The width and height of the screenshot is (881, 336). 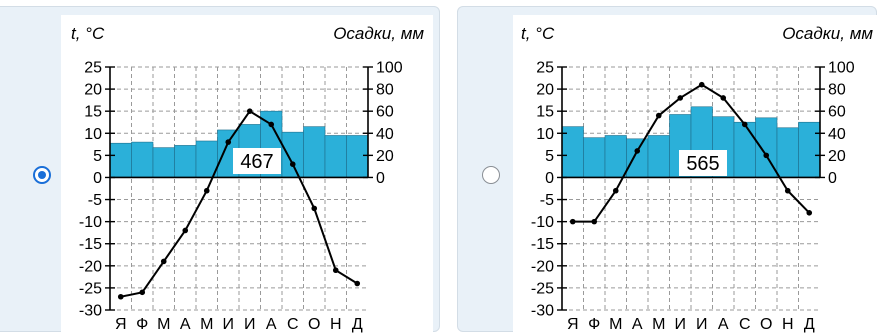 What do you see at coordinates (491, 175) in the screenshot?
I see `option-2-radio` at bounding box center [491, 175].